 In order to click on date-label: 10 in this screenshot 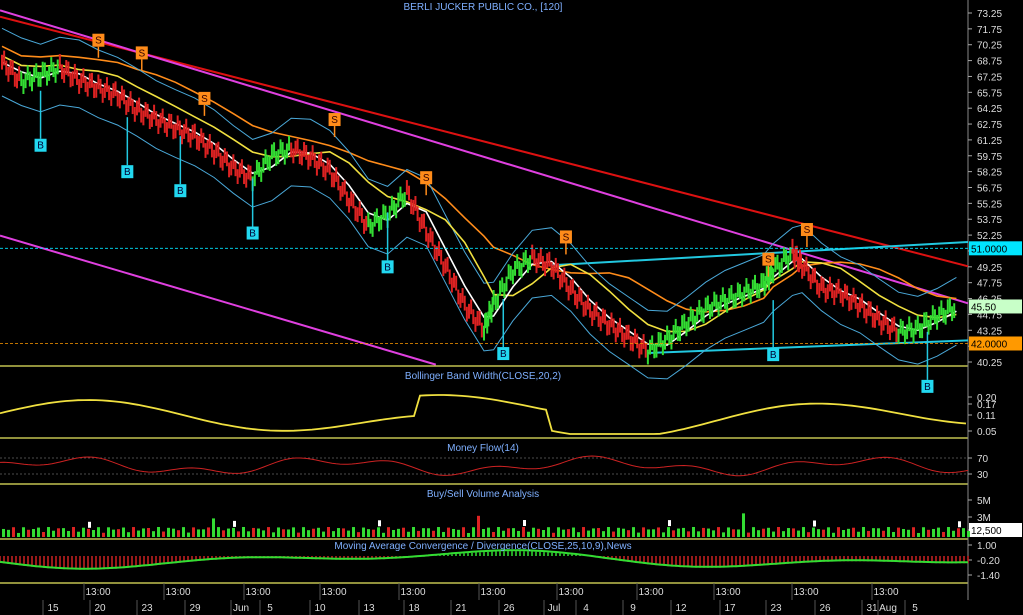, I will do `click(320, 608)`.